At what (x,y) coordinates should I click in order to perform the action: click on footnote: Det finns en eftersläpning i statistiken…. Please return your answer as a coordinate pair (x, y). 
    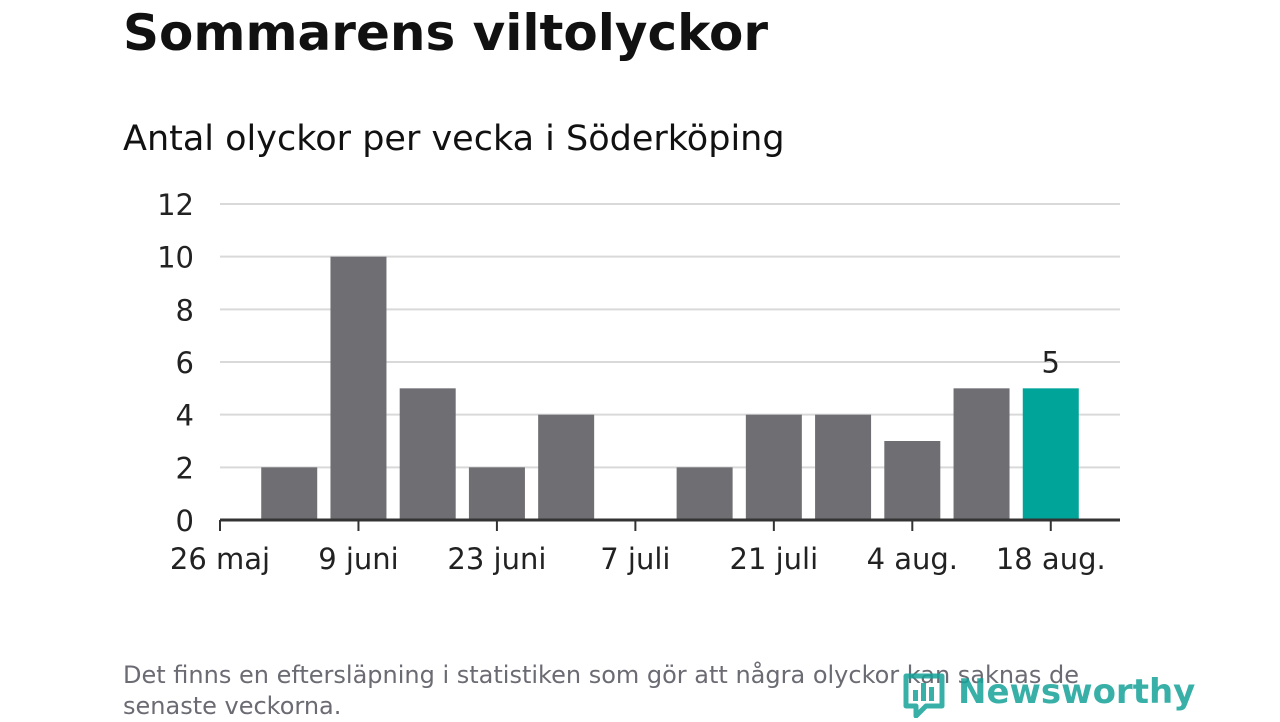
    Looking at the image, I should click on (601, 690).